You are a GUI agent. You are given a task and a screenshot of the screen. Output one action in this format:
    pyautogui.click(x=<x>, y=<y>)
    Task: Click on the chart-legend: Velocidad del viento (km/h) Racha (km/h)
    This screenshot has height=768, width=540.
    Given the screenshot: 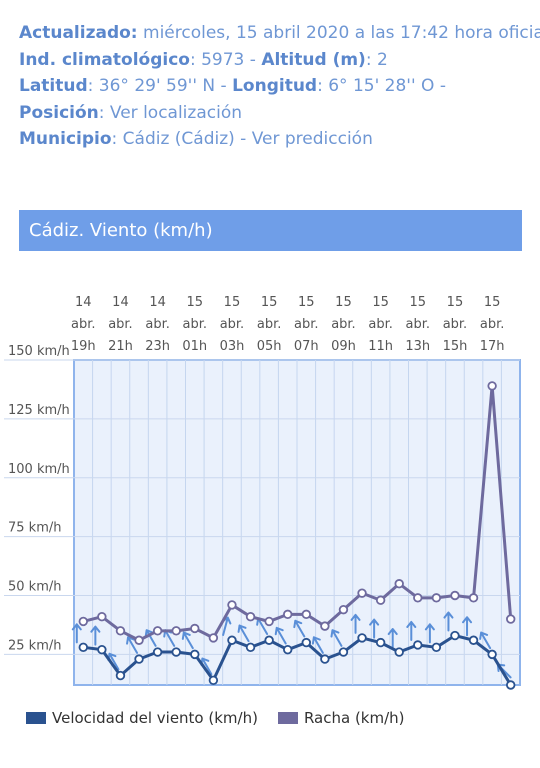 What is the action you would take?
    pyautogui.click(x=225, y=718)
    